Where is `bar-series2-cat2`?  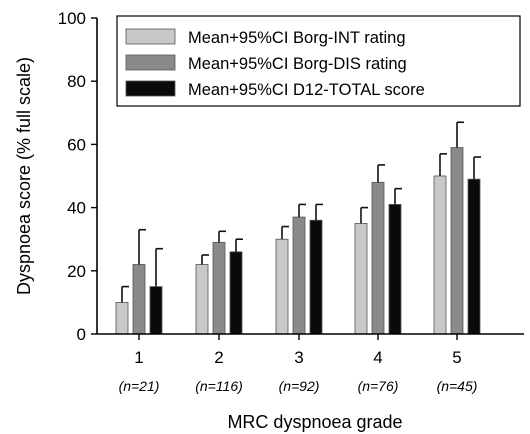 bar-series2-cat2 is located at coordinates (219, 288).